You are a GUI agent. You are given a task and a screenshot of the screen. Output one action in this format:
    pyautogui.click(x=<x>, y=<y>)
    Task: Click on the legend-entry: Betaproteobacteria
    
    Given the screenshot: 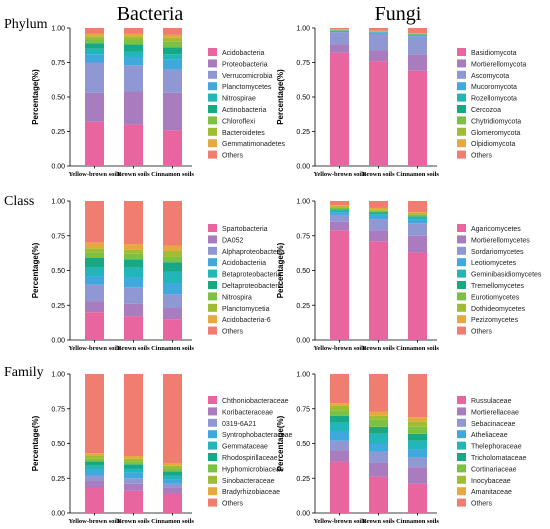 What is the action you would take?
    pyautogui.click(x=251, y=275)
    